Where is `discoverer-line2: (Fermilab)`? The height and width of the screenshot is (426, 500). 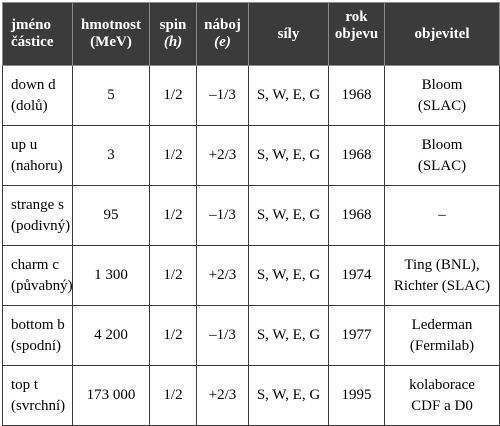
discoverer-line2: (Fermilab) is located at coordinates (442, 345).